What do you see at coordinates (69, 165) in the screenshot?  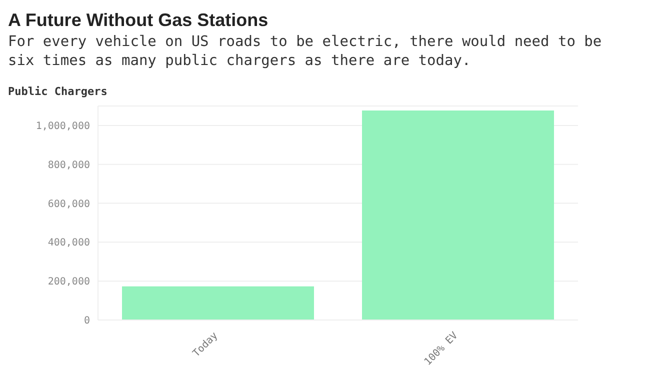 I see `y-tick-label: 800,000` at bounding box center [69, 165].